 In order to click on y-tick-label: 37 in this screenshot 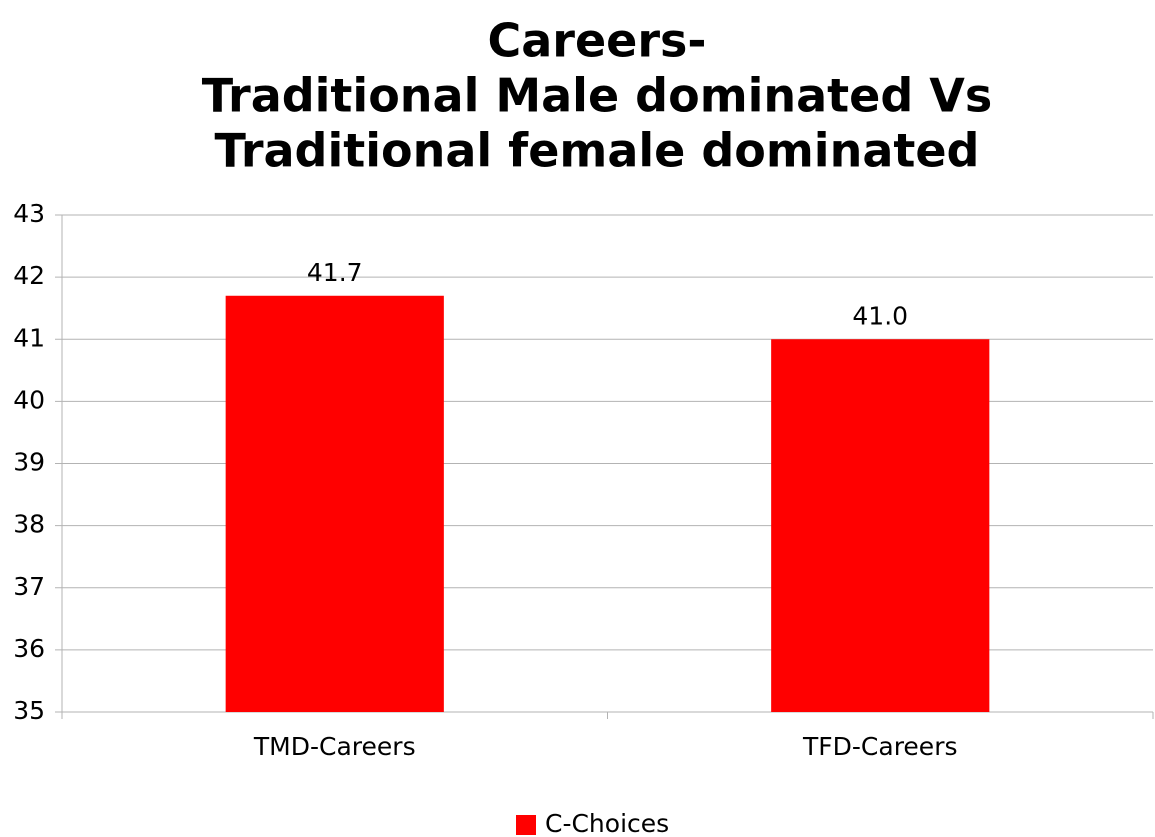, I will do `click(29, 586)`.